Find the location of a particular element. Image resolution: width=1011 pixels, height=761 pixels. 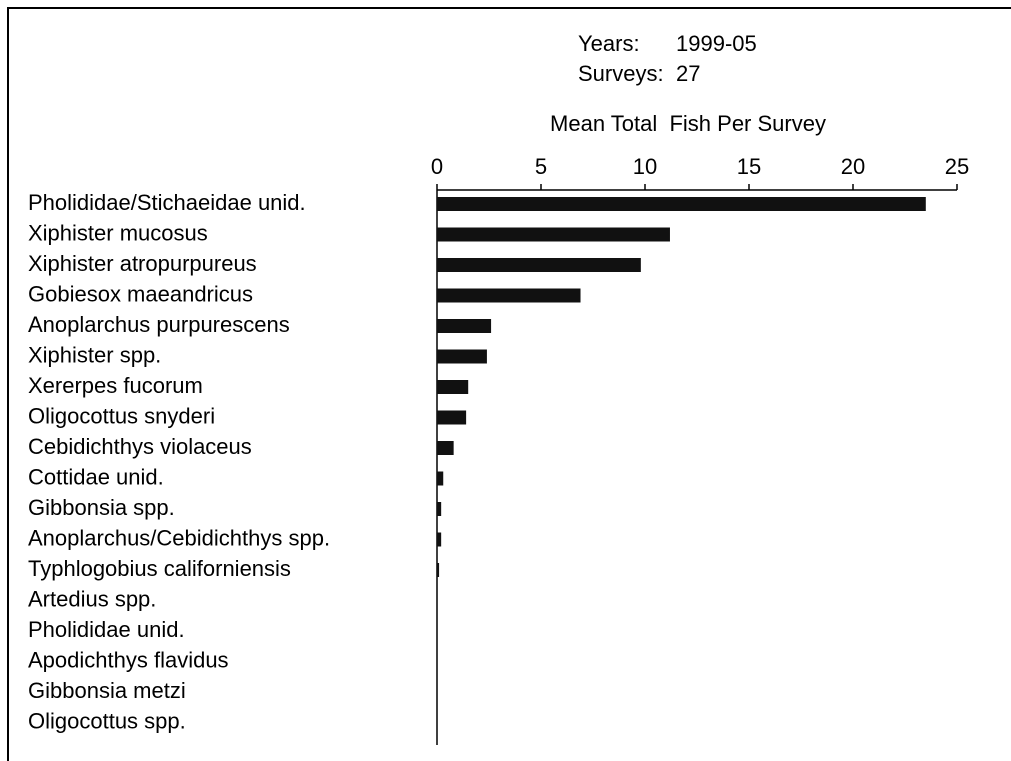

x-tick-label: 10 is located at coordinates (645, 166).